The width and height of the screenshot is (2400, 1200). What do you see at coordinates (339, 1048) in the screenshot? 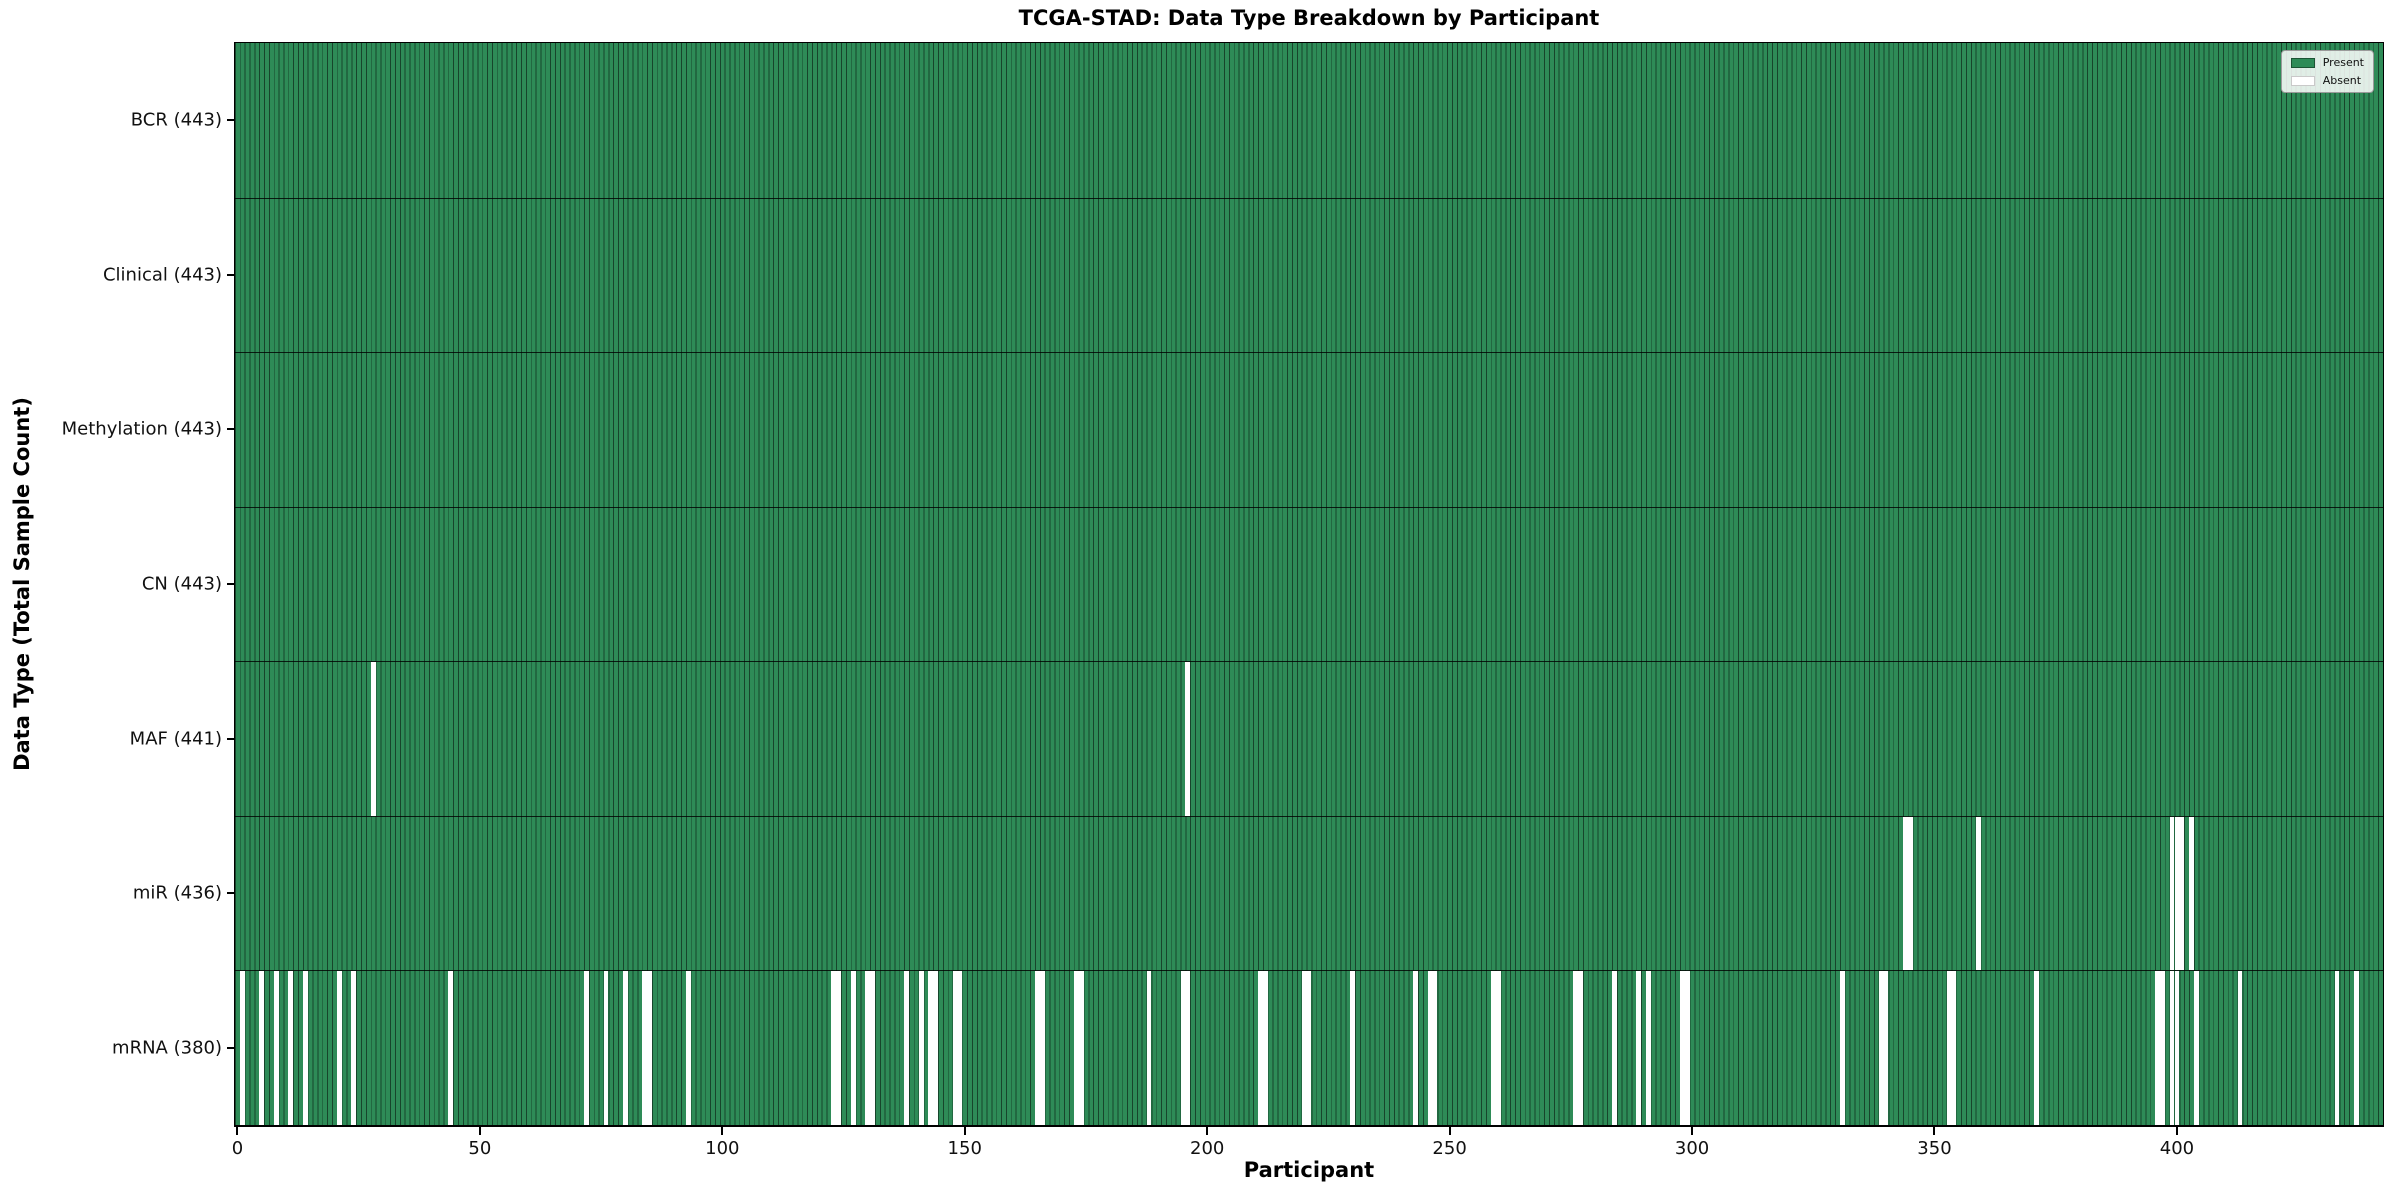
I see `absent-bar-mRNA-p21` at bounding box center [339, 1048].